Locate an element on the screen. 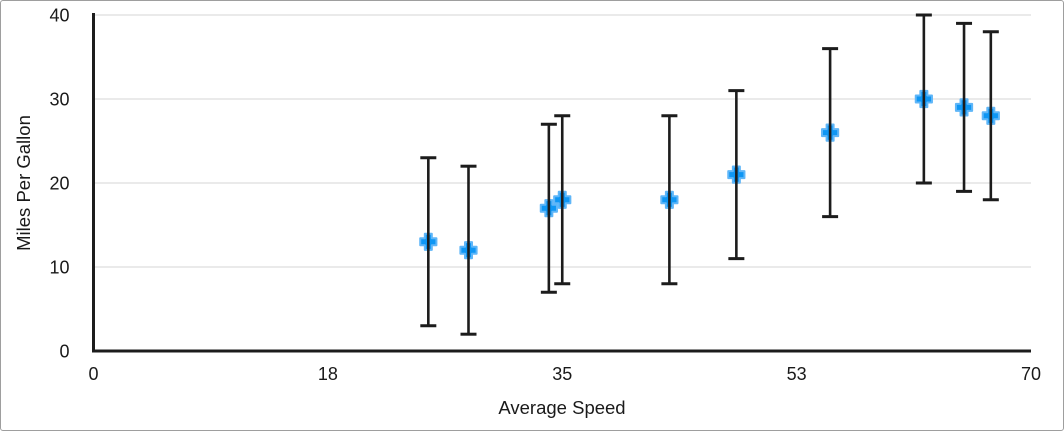 Image resolution: width=1064 pixels, height=431 pixels. y-tick-label: 0 is located at coordinates (64, 352).